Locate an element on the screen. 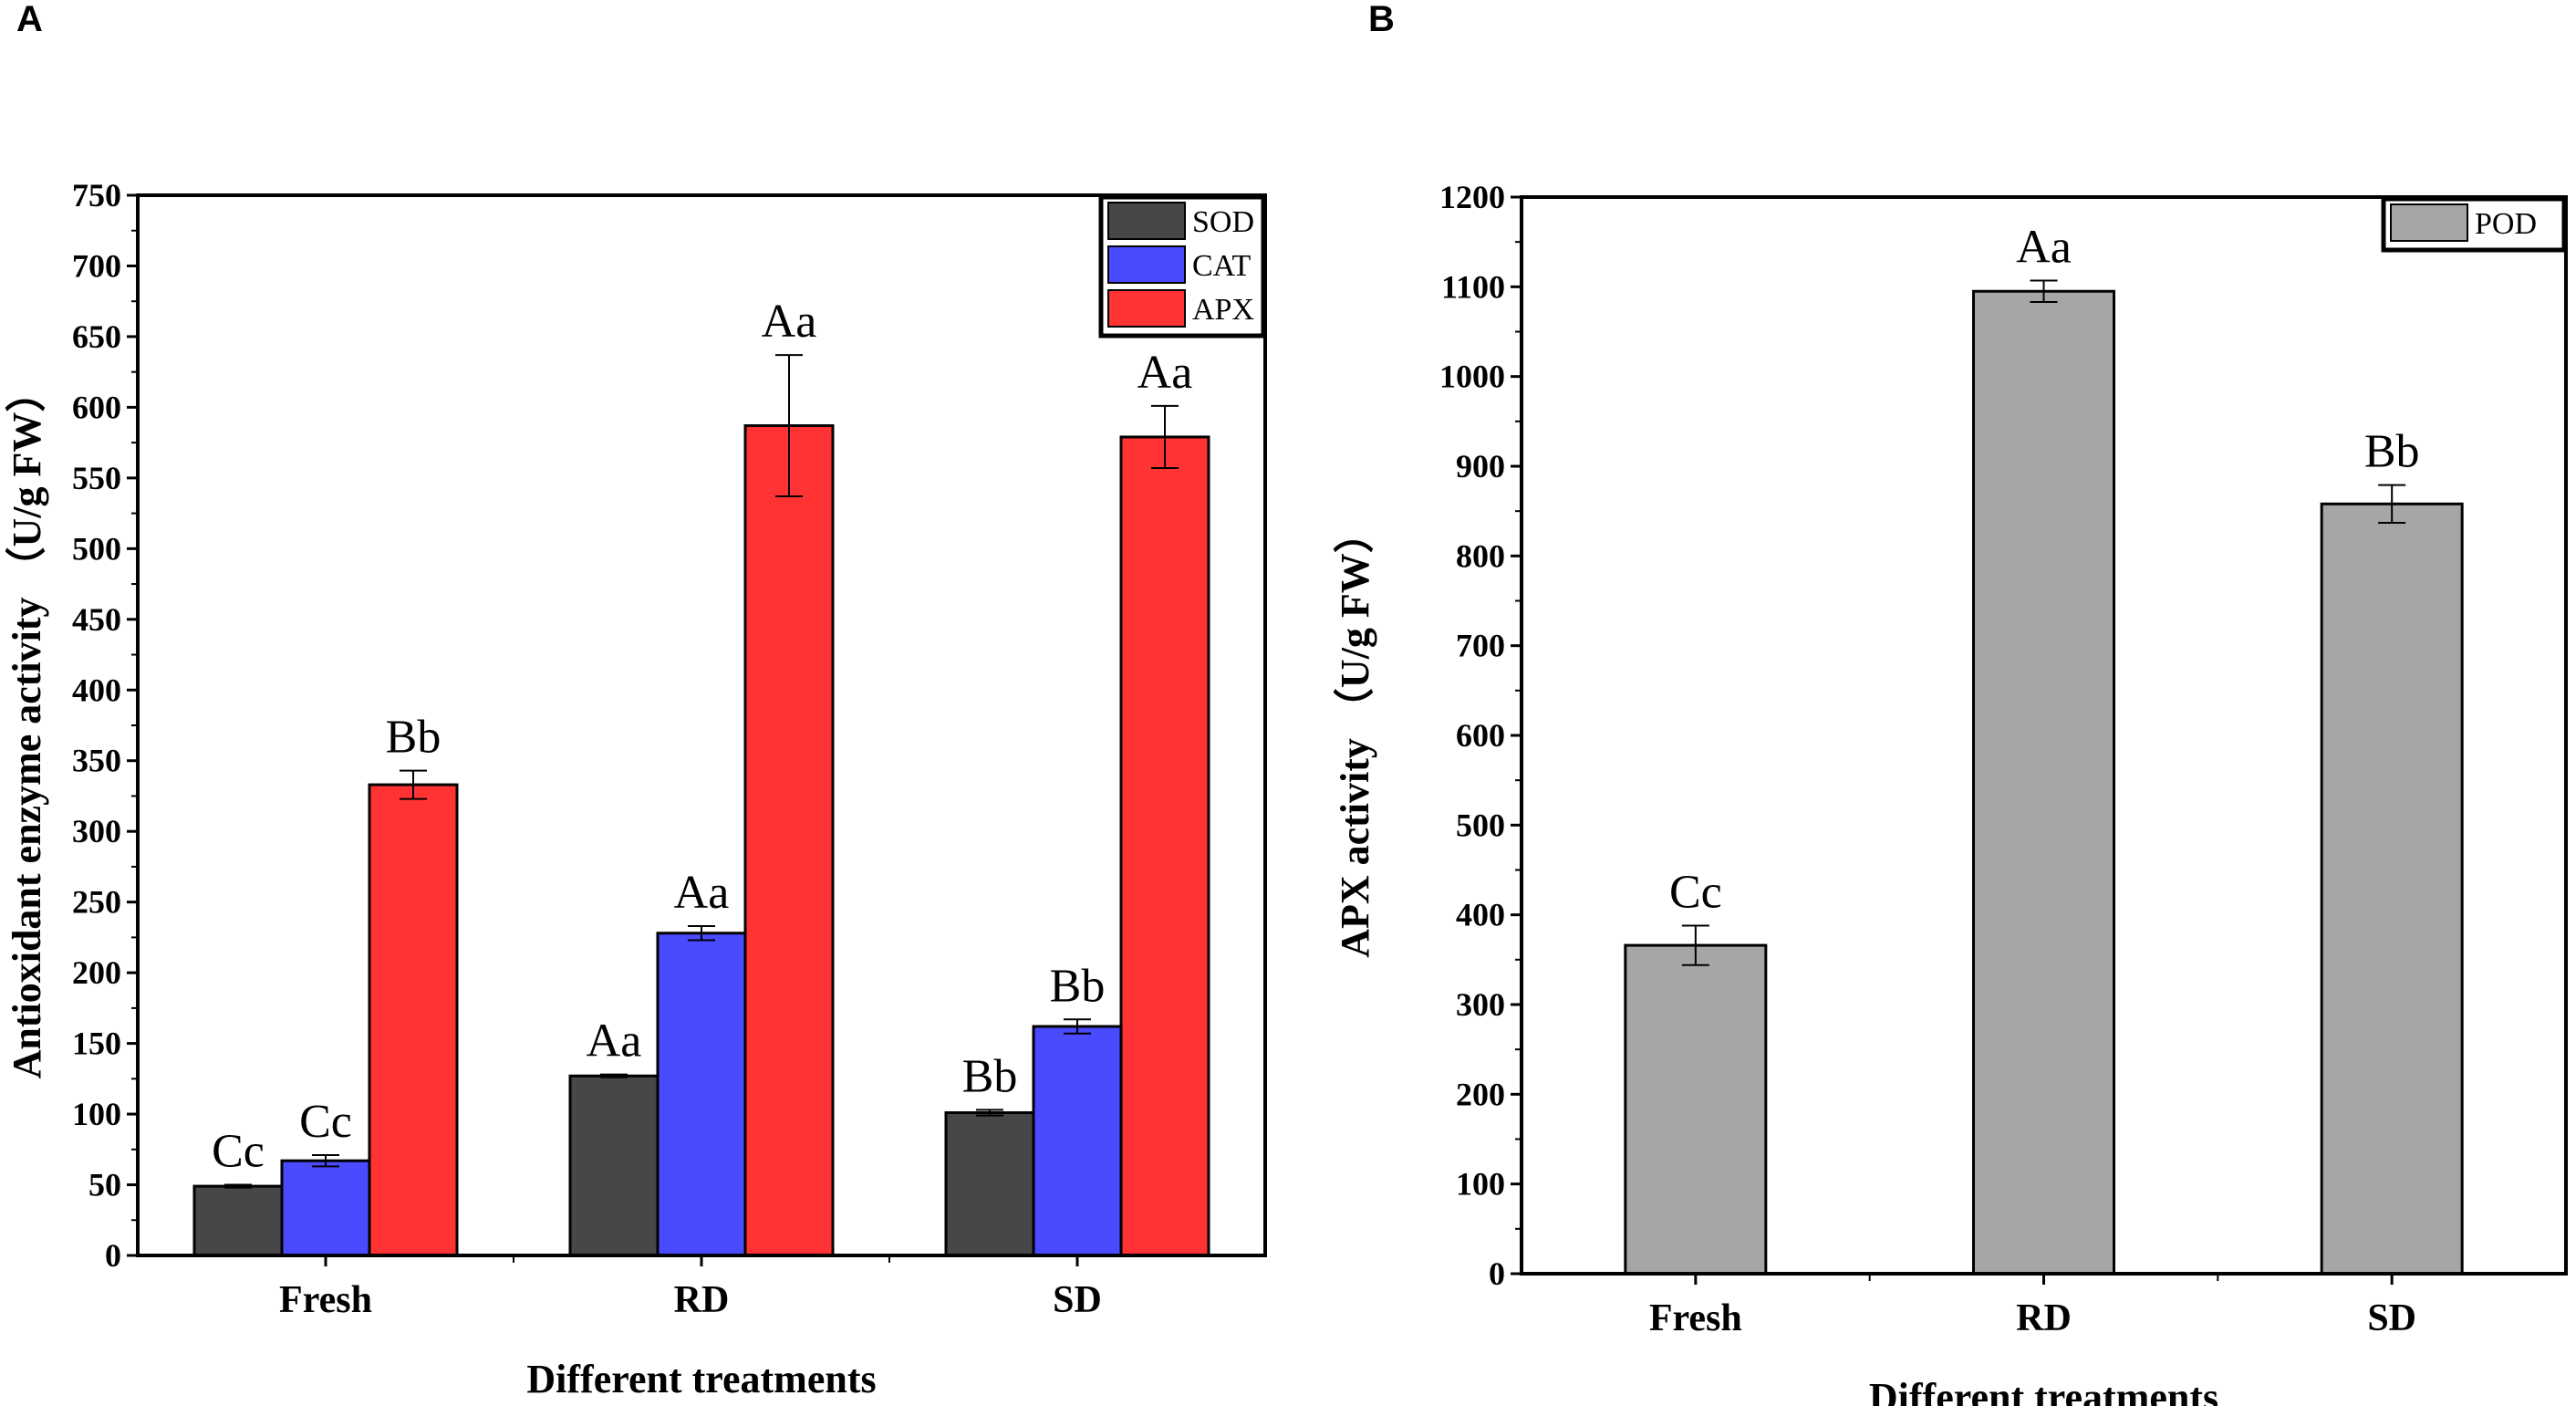 The width and height of the screenshot is (2576, 1406). y-tick-label: 650 is located at coordinates (96, 337).